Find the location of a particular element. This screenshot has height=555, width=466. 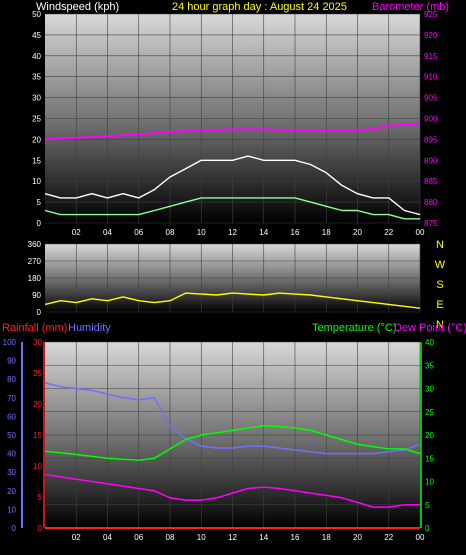

windspeed-tick-label: 50 is located at coordinates (36, 14).